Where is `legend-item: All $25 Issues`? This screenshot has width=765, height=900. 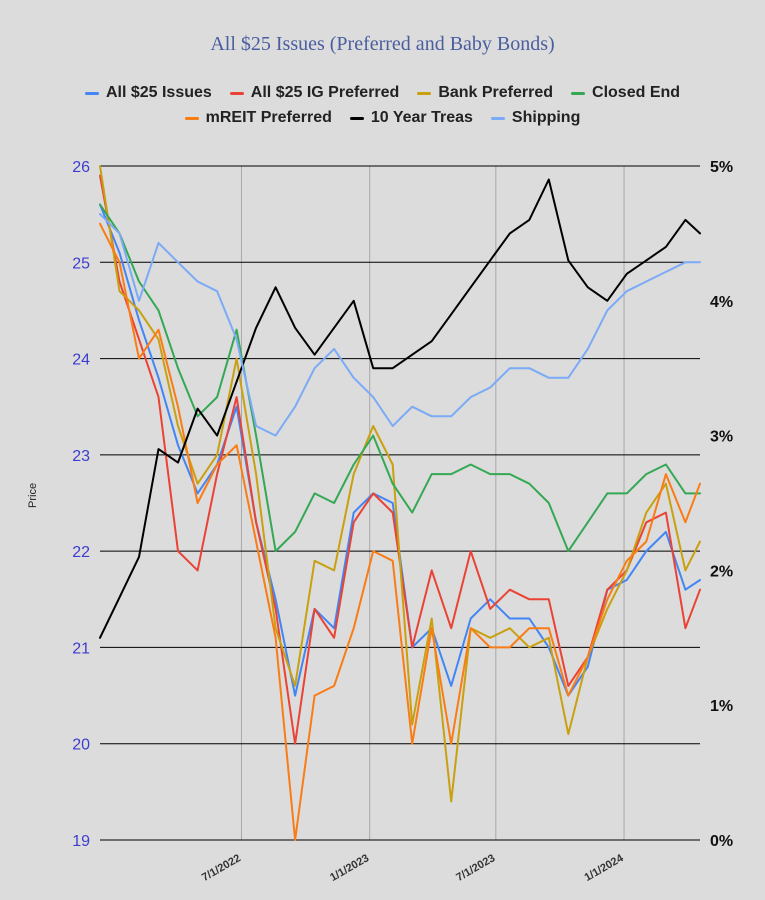 legend-item: All $25 Issues is located at coordinates (148, 93).